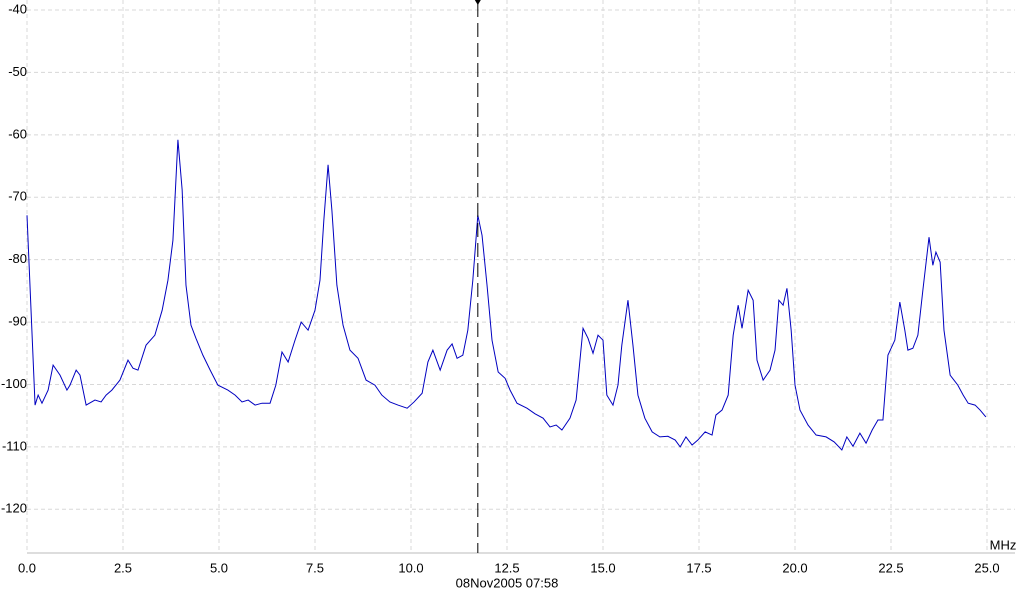  I want to click on x-tick-label: 10.0, so click(410, 567).